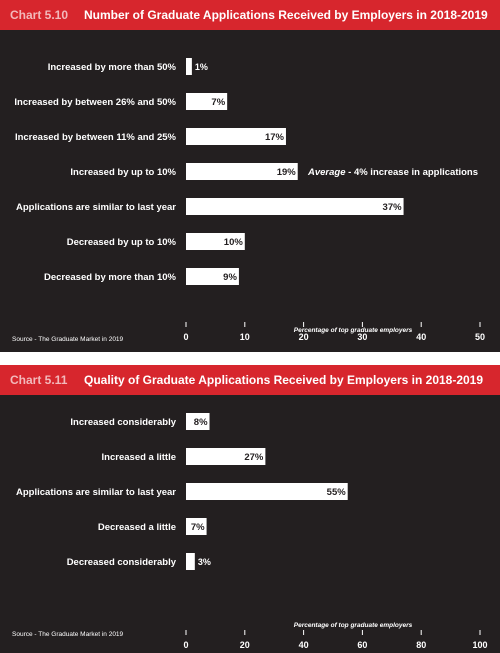 The width and height of the screenshot is (500, 653). What do you see at coordinates (201, 422) in the screenshot?
I see `data-label: 8%` at bounding box center [201, 422].